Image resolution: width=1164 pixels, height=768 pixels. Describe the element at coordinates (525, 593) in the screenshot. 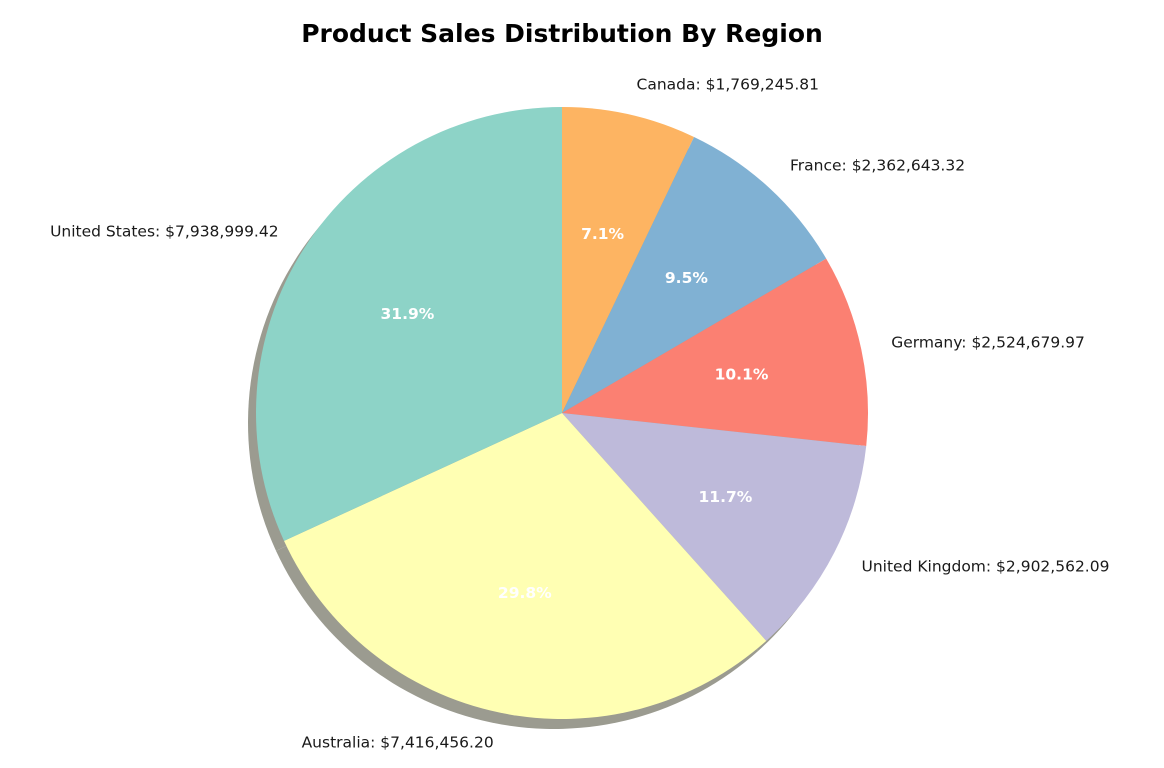

I see `percent-label-australia: 29.8%` at that location.